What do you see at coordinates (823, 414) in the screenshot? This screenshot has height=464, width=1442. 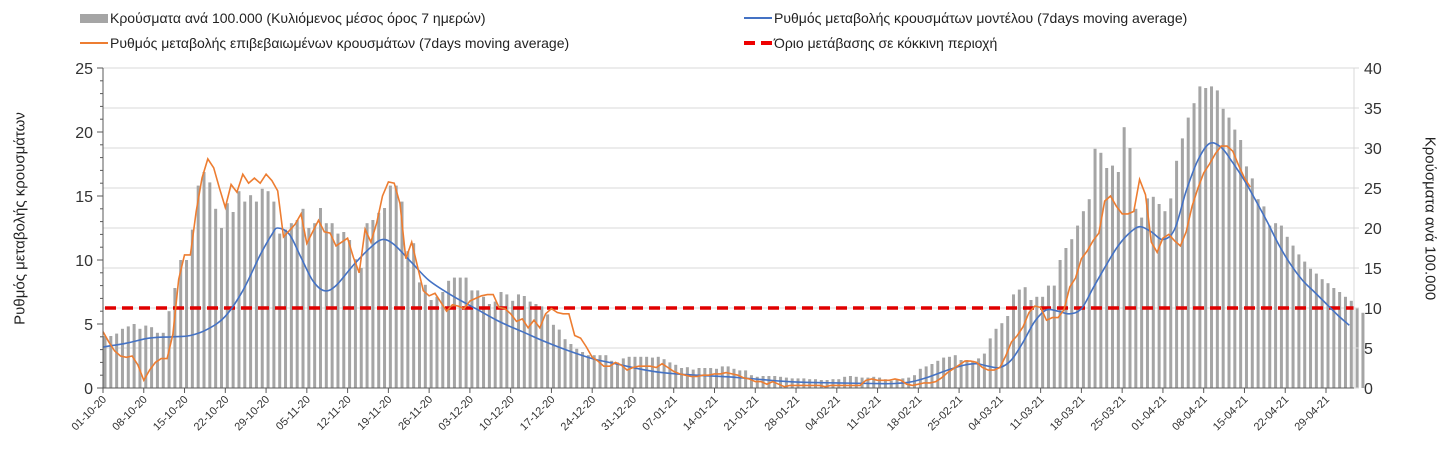 I see `x-tick-label: 04-02-21` at bounding box center [823, 414].